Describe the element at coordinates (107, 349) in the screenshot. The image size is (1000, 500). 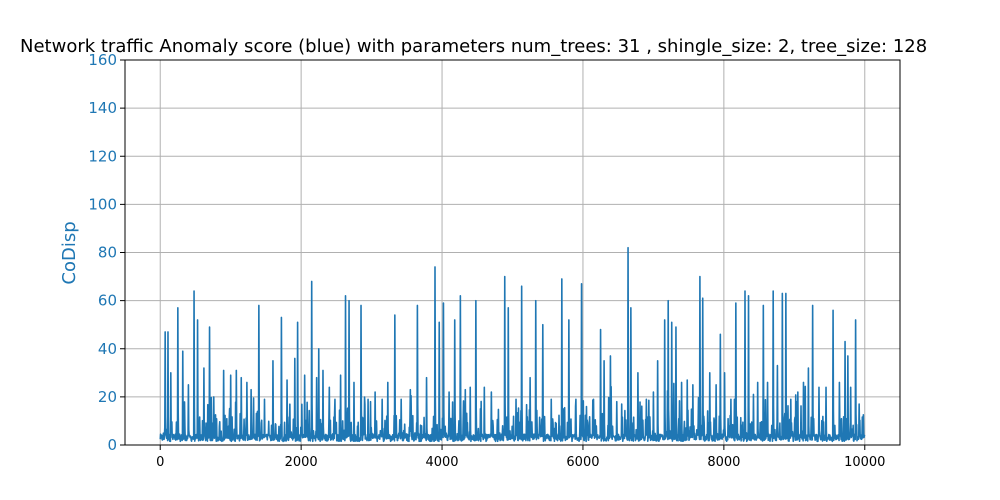
I see `y-tick-label: 40` at that location.